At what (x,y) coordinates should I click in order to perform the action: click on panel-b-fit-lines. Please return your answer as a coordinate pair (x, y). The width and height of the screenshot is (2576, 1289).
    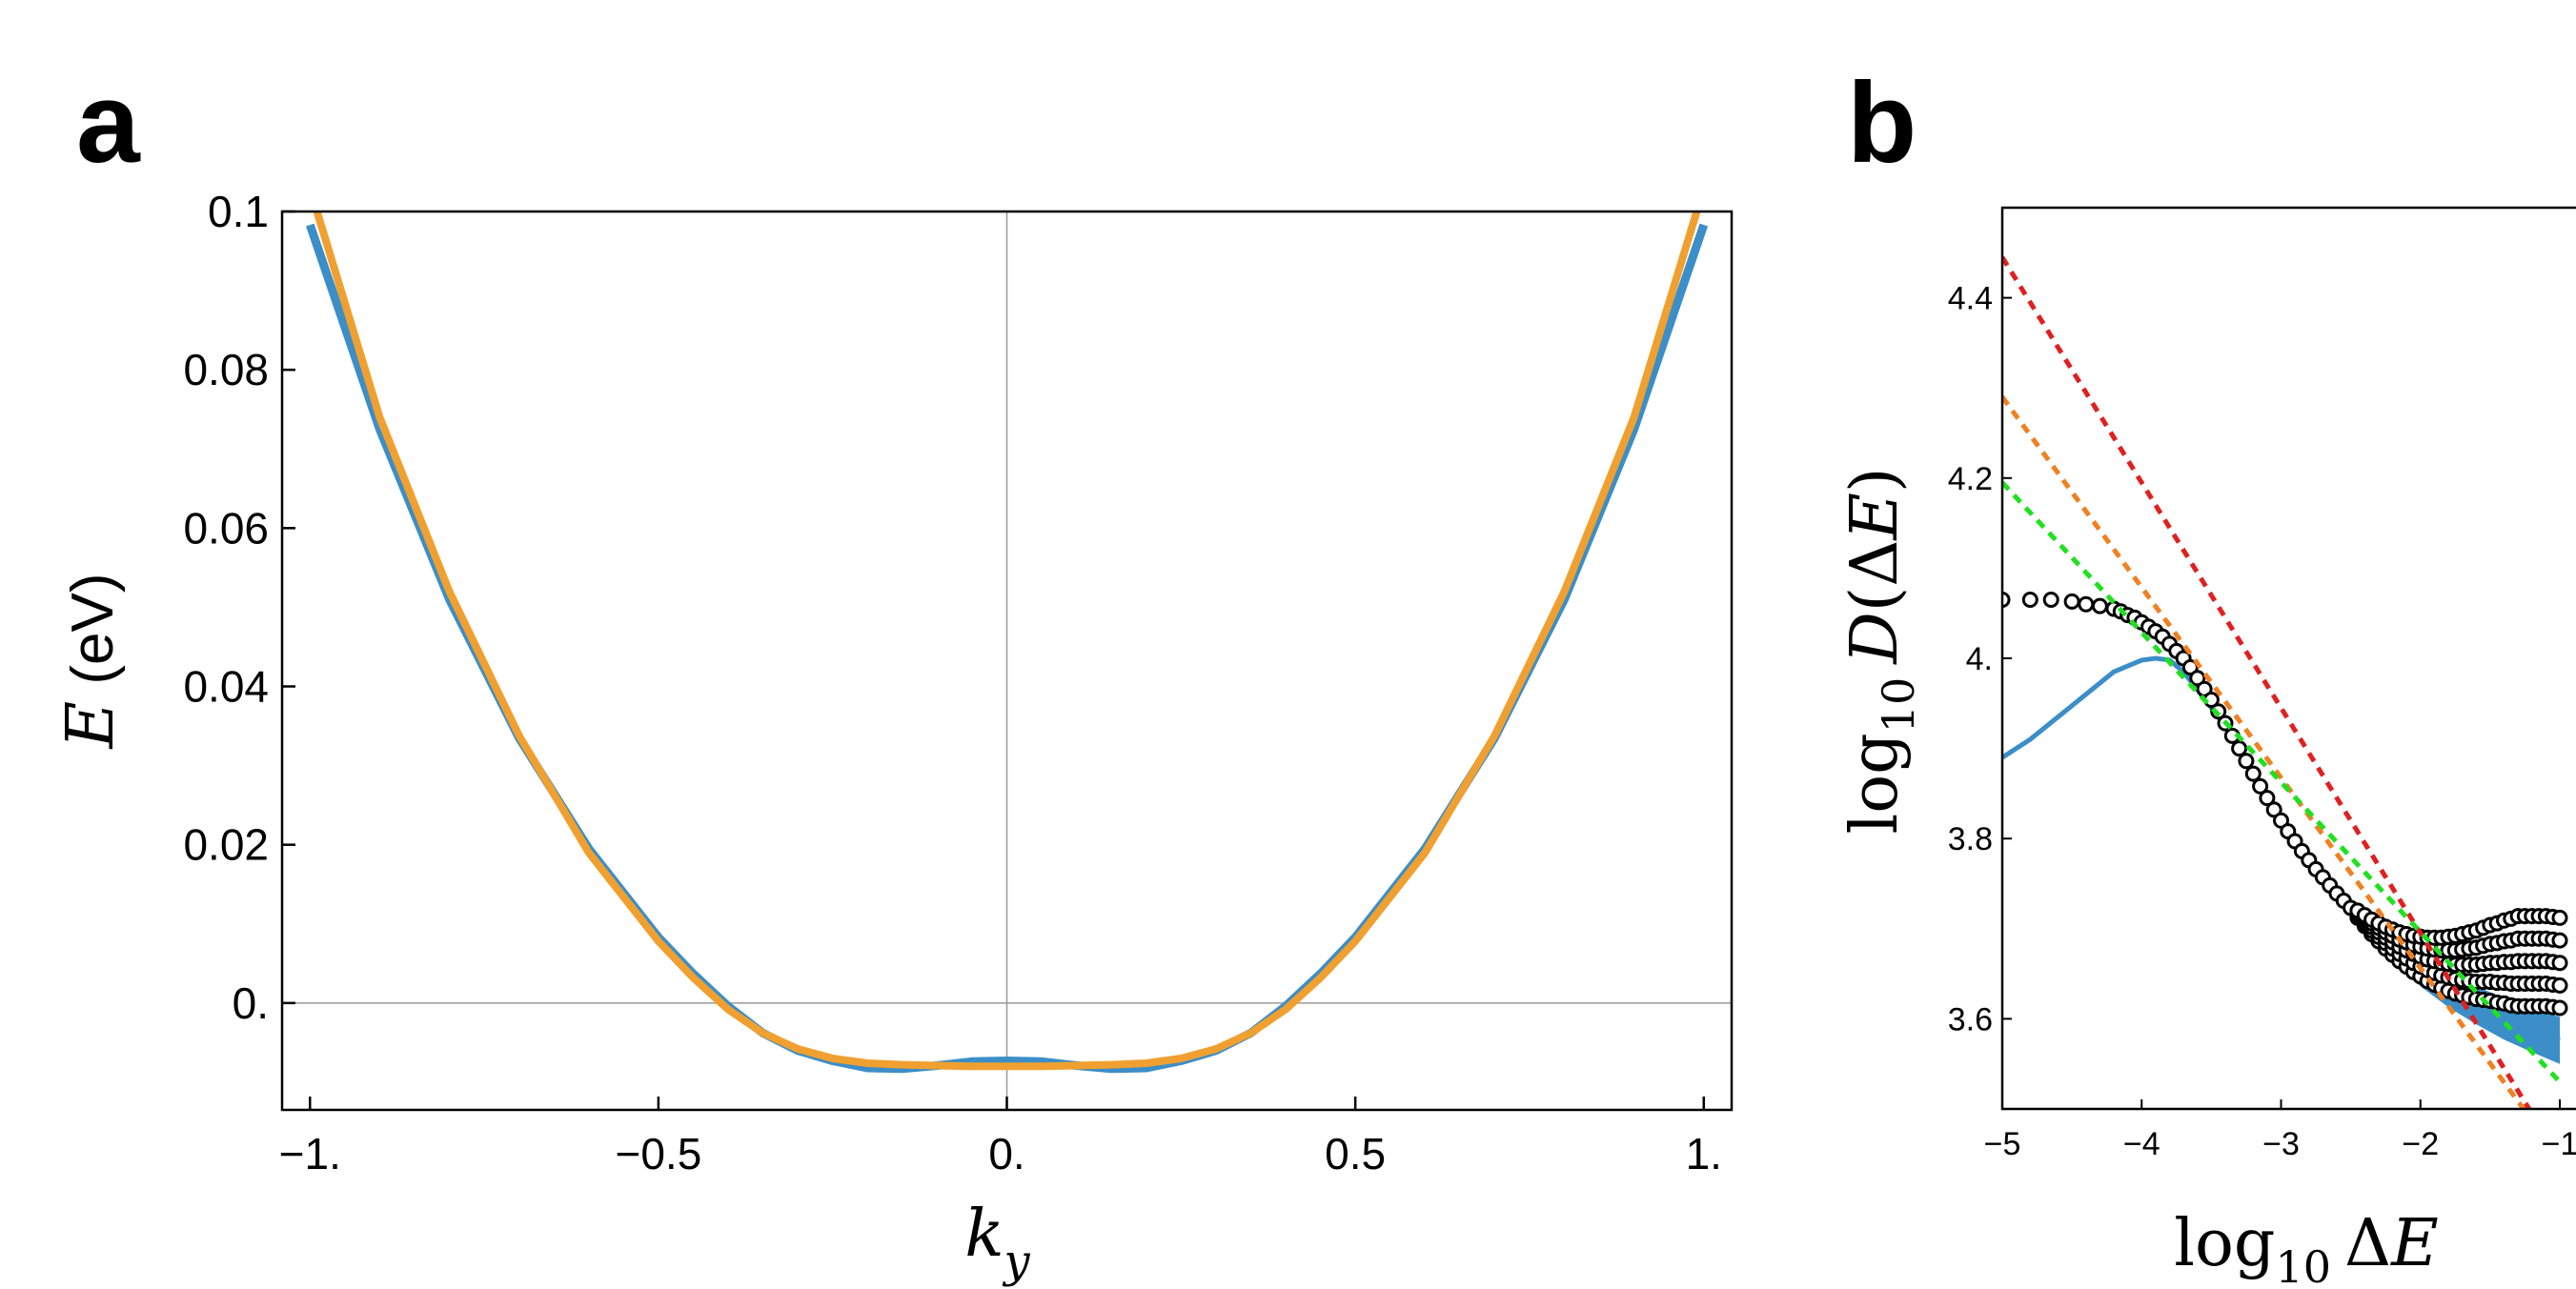
    Looking at the image, I should click on (2282, 682).